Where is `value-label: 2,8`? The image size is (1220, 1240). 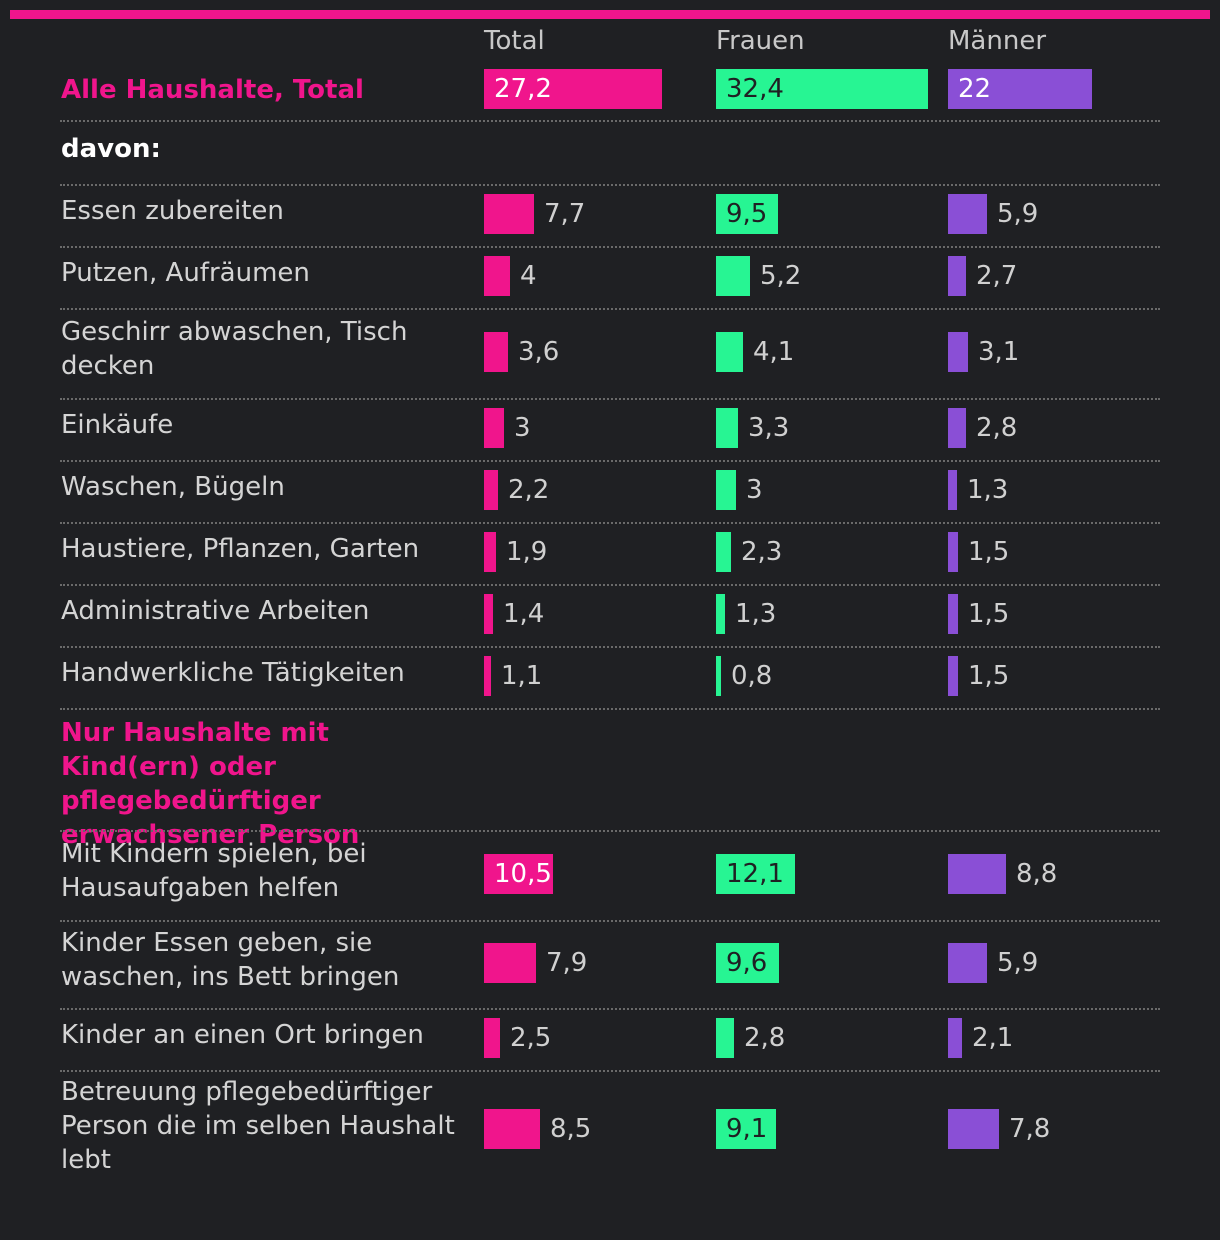 value-label: 2,8 is located at coordinates (765, 1038).